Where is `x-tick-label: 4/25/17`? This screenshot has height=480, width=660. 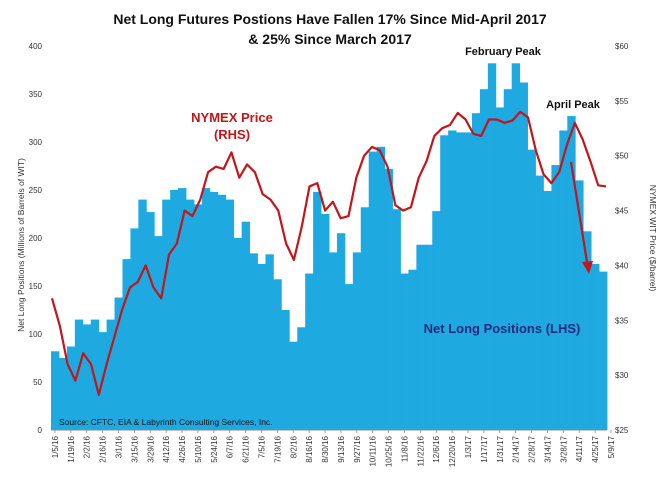
x-tick-label: 4/25/17 is located at coordinates (595, 448).